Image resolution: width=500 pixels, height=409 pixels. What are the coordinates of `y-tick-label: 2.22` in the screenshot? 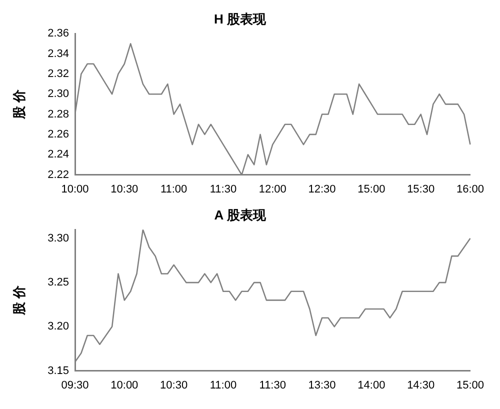 It's located at (59, 174).